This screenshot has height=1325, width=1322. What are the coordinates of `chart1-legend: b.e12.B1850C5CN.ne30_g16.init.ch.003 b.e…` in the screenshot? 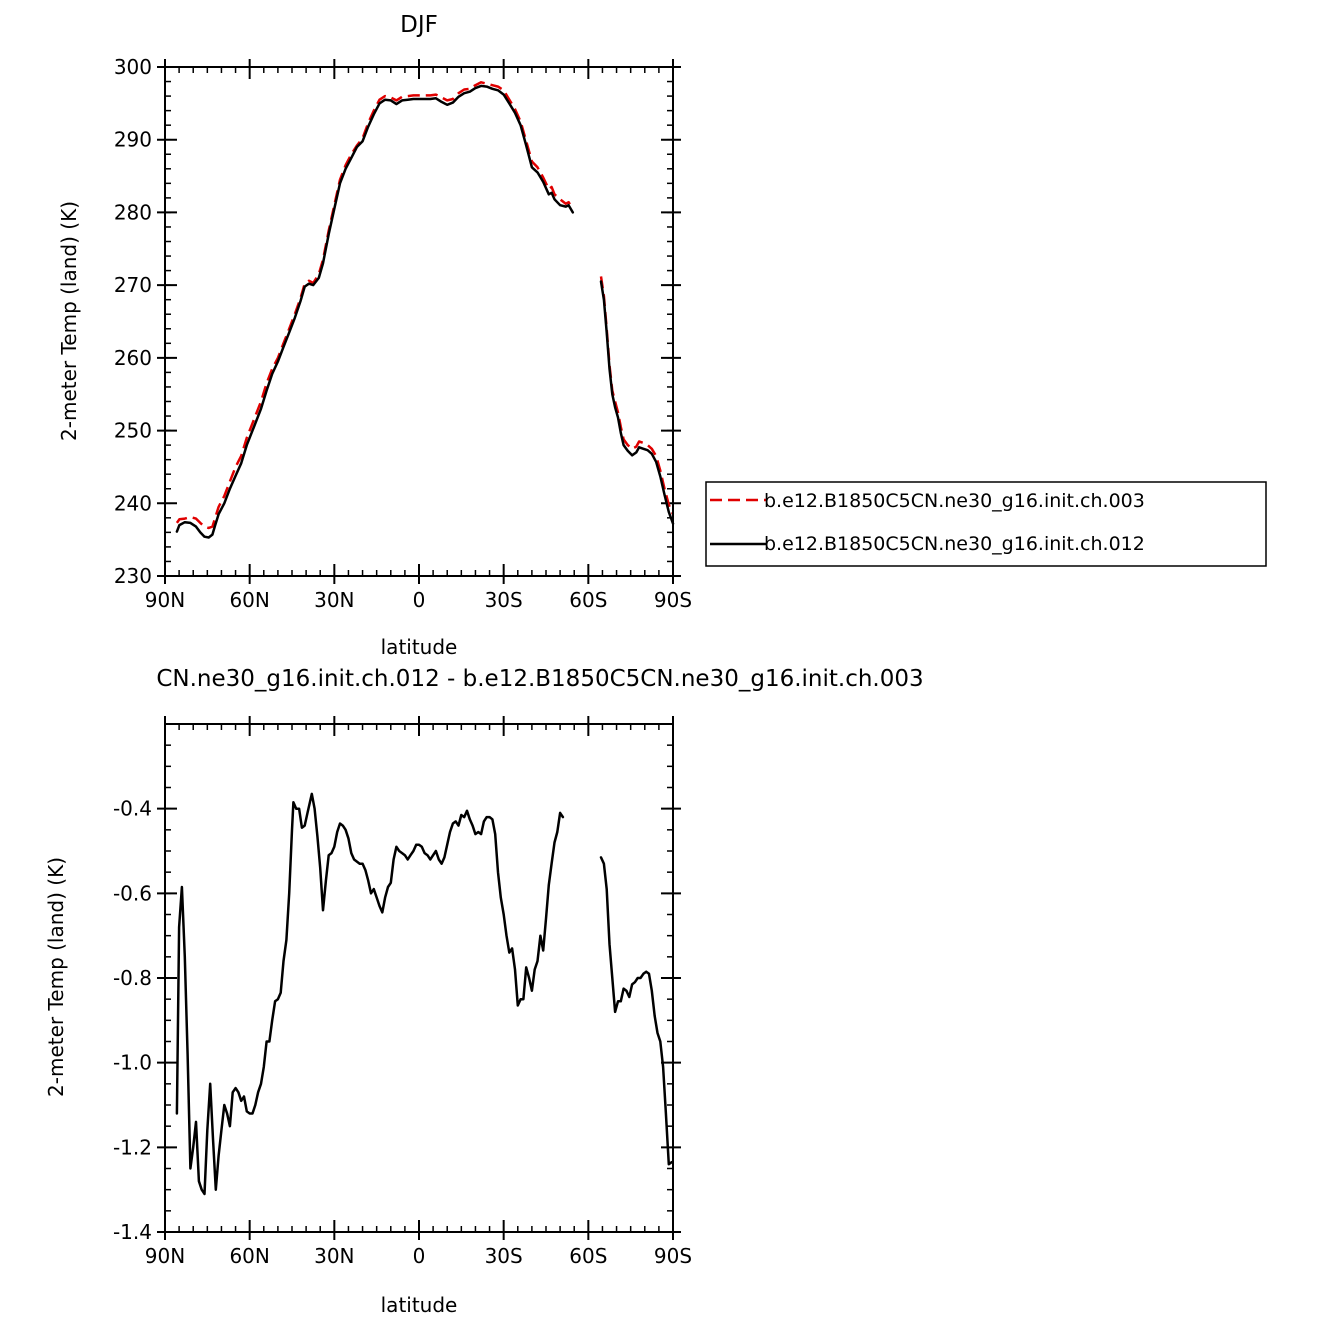 It's located at (986, 524).